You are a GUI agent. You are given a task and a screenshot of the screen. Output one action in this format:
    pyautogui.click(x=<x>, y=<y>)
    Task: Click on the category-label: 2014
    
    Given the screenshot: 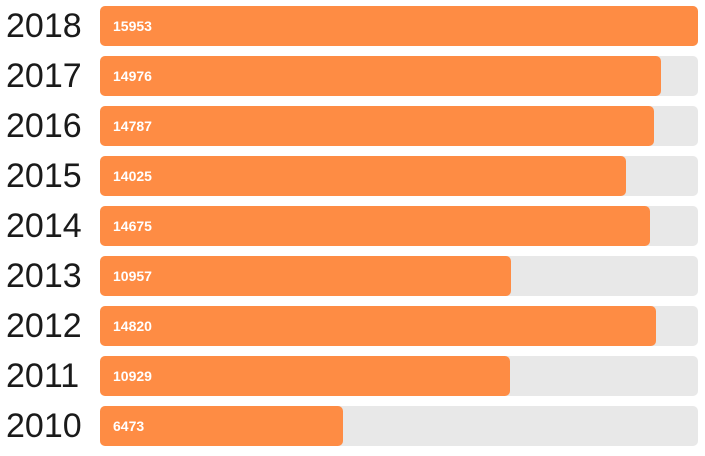 What is the action you would take?
    pyautogui.click(x=44, y=226)
    